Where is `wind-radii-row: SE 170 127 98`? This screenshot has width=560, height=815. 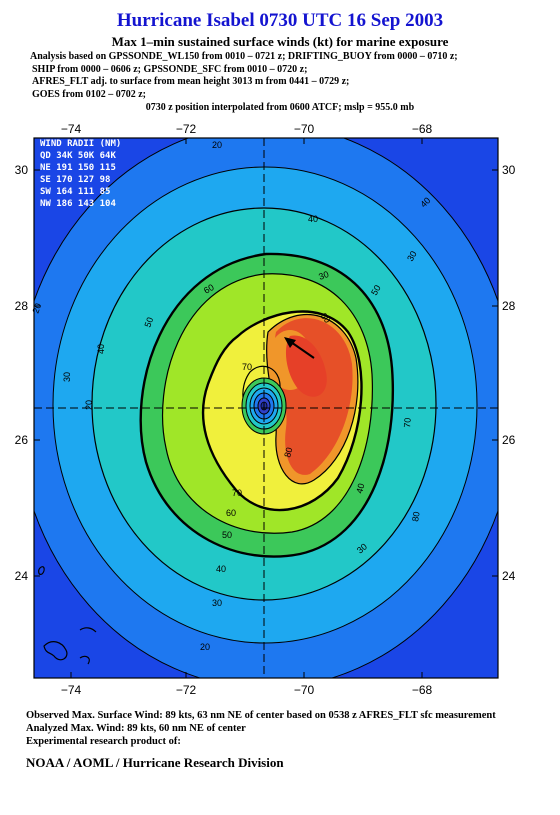 wind-radii-row: SE 170 127 98 is located at coordinates (75, 180).